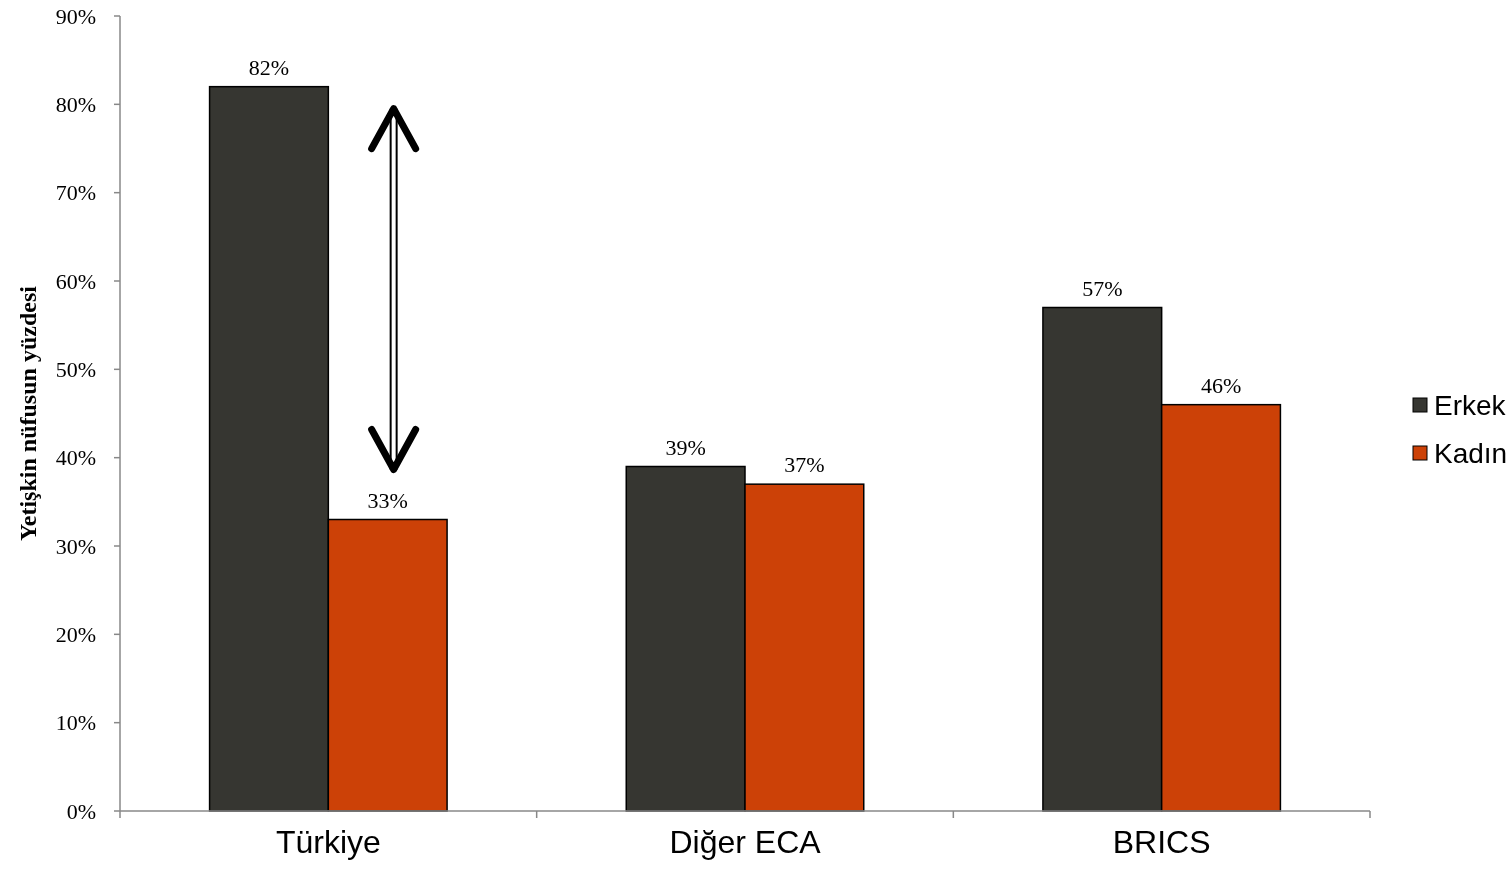  I want to click on x-tick-label: BRICS, so click(1161, 842).